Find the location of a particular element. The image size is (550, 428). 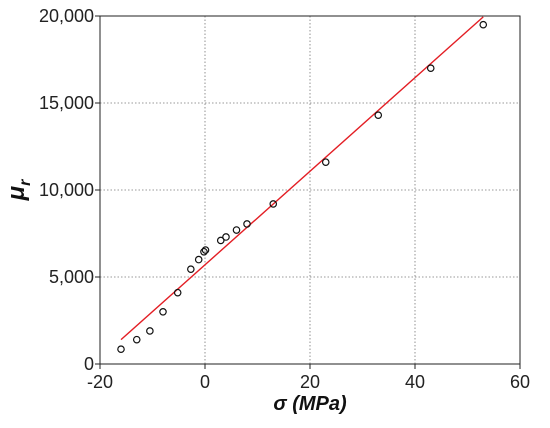

y-tick-label: 0 is located at coordinates (89, 364).